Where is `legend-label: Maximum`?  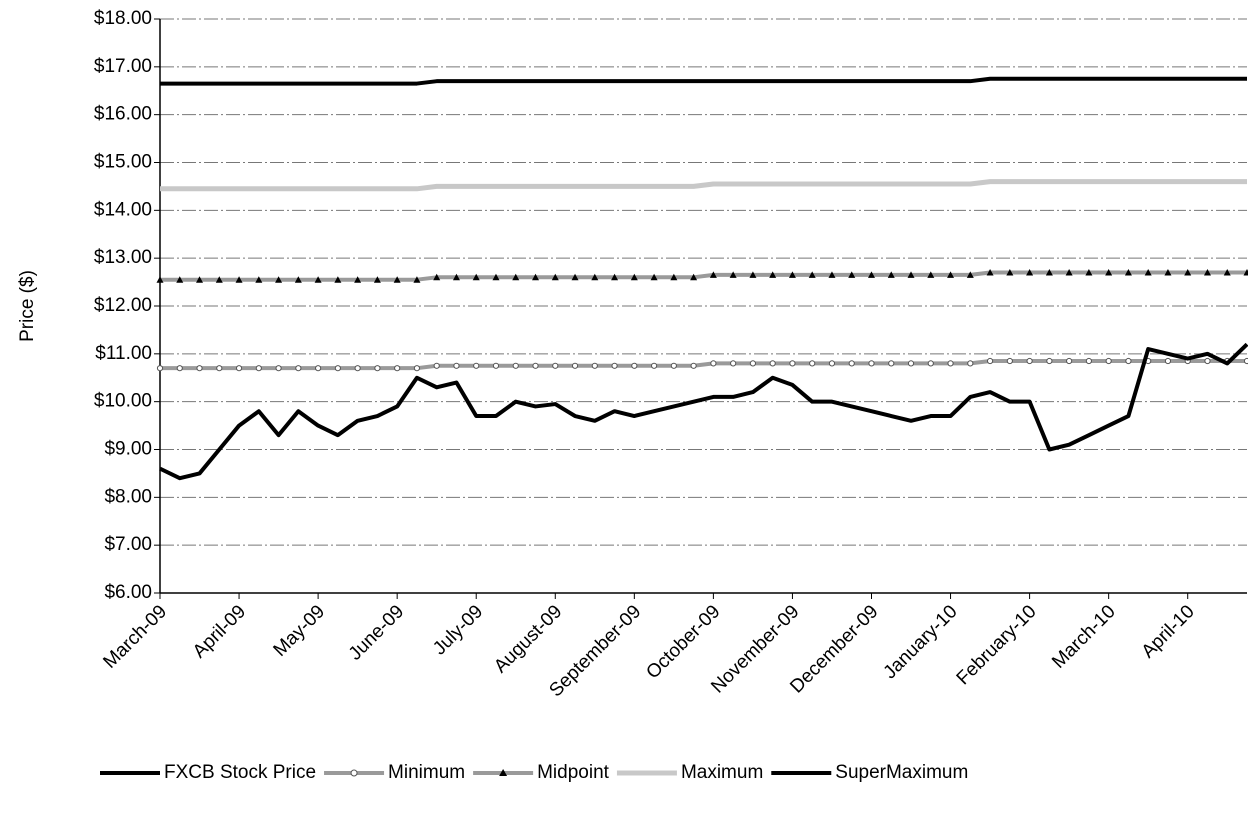
legend-label: Maximum is located at coordinates (722, 772).